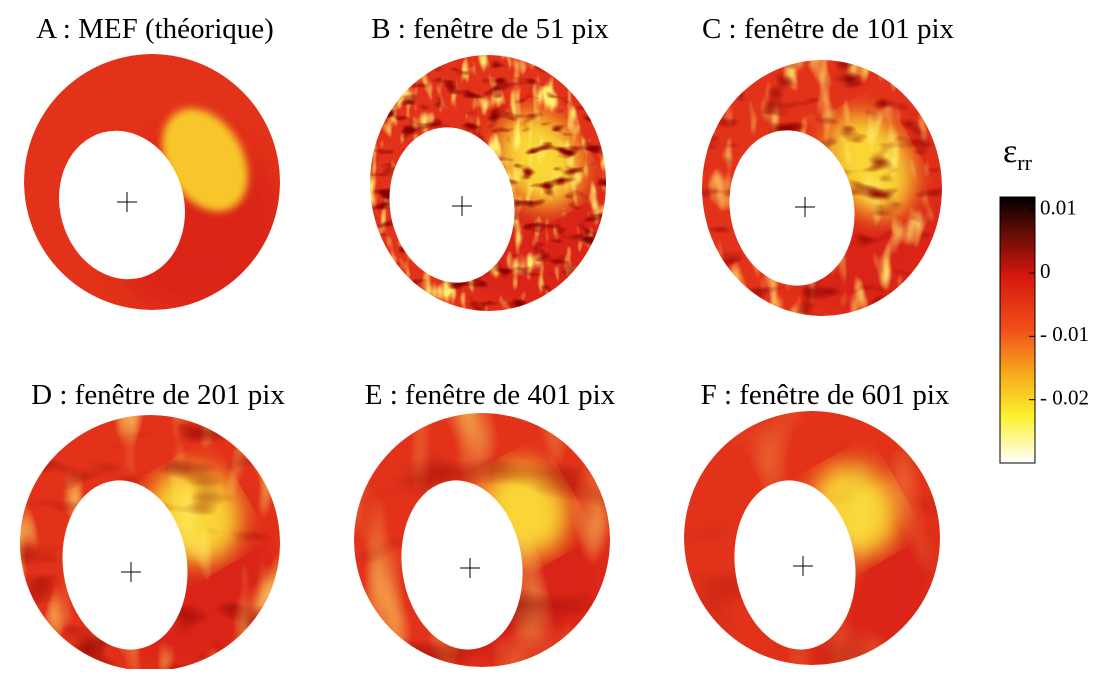  What do you see at coordinates (825, 395) in the screenshot?
I see `panel-title: F : fenêtre de 601 pix` at bounding box center [825, 395].